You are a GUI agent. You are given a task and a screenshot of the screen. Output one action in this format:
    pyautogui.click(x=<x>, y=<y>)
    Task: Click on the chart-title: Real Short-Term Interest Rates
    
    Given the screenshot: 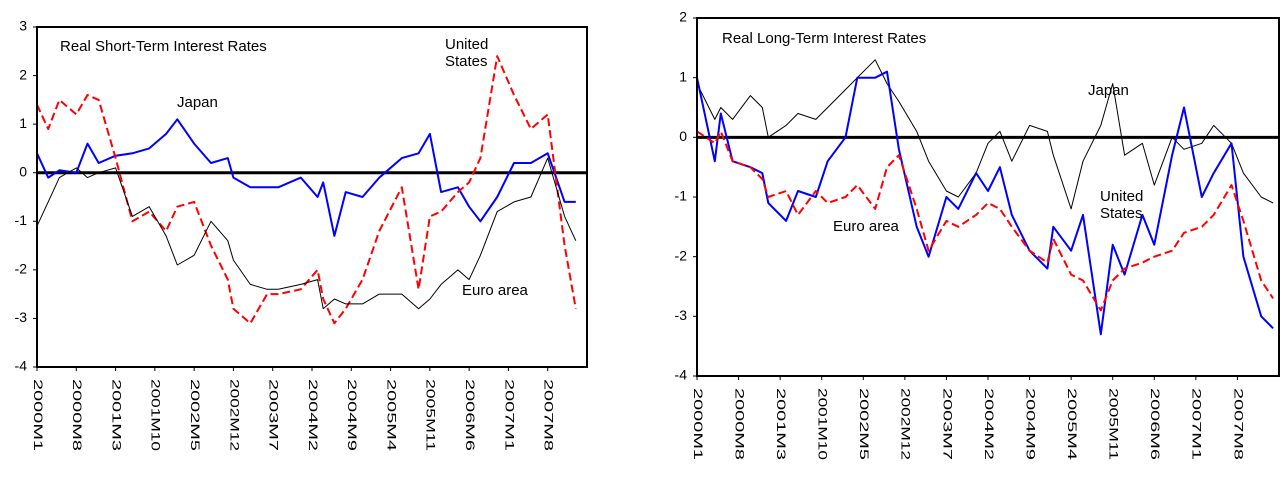 What is the action you would take?
    pyautogui.click(x=163, y=46)
    